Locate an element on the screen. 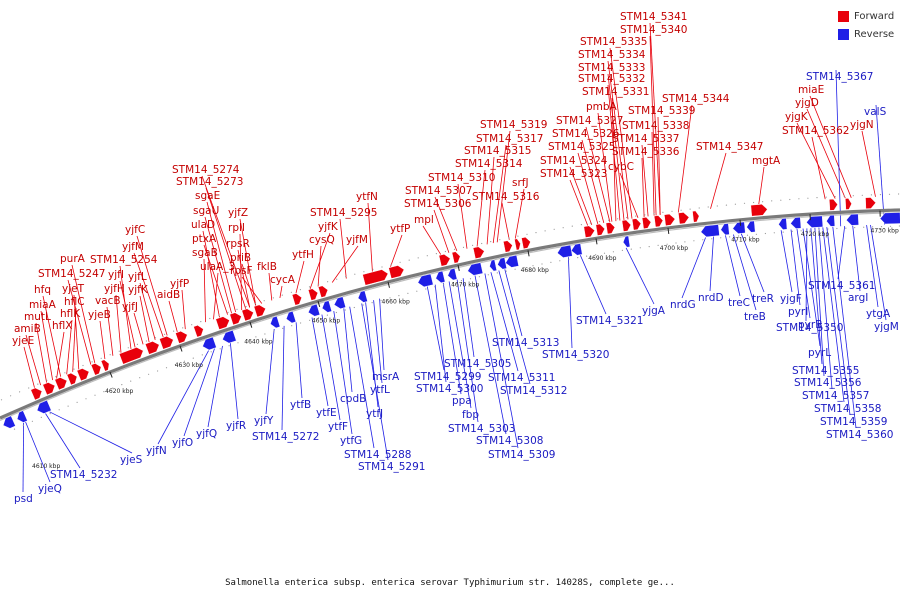 The width and height of the screenshot is (900, 600). forward-gene-label: STM14_5333 is located at coordinates (611, 68).